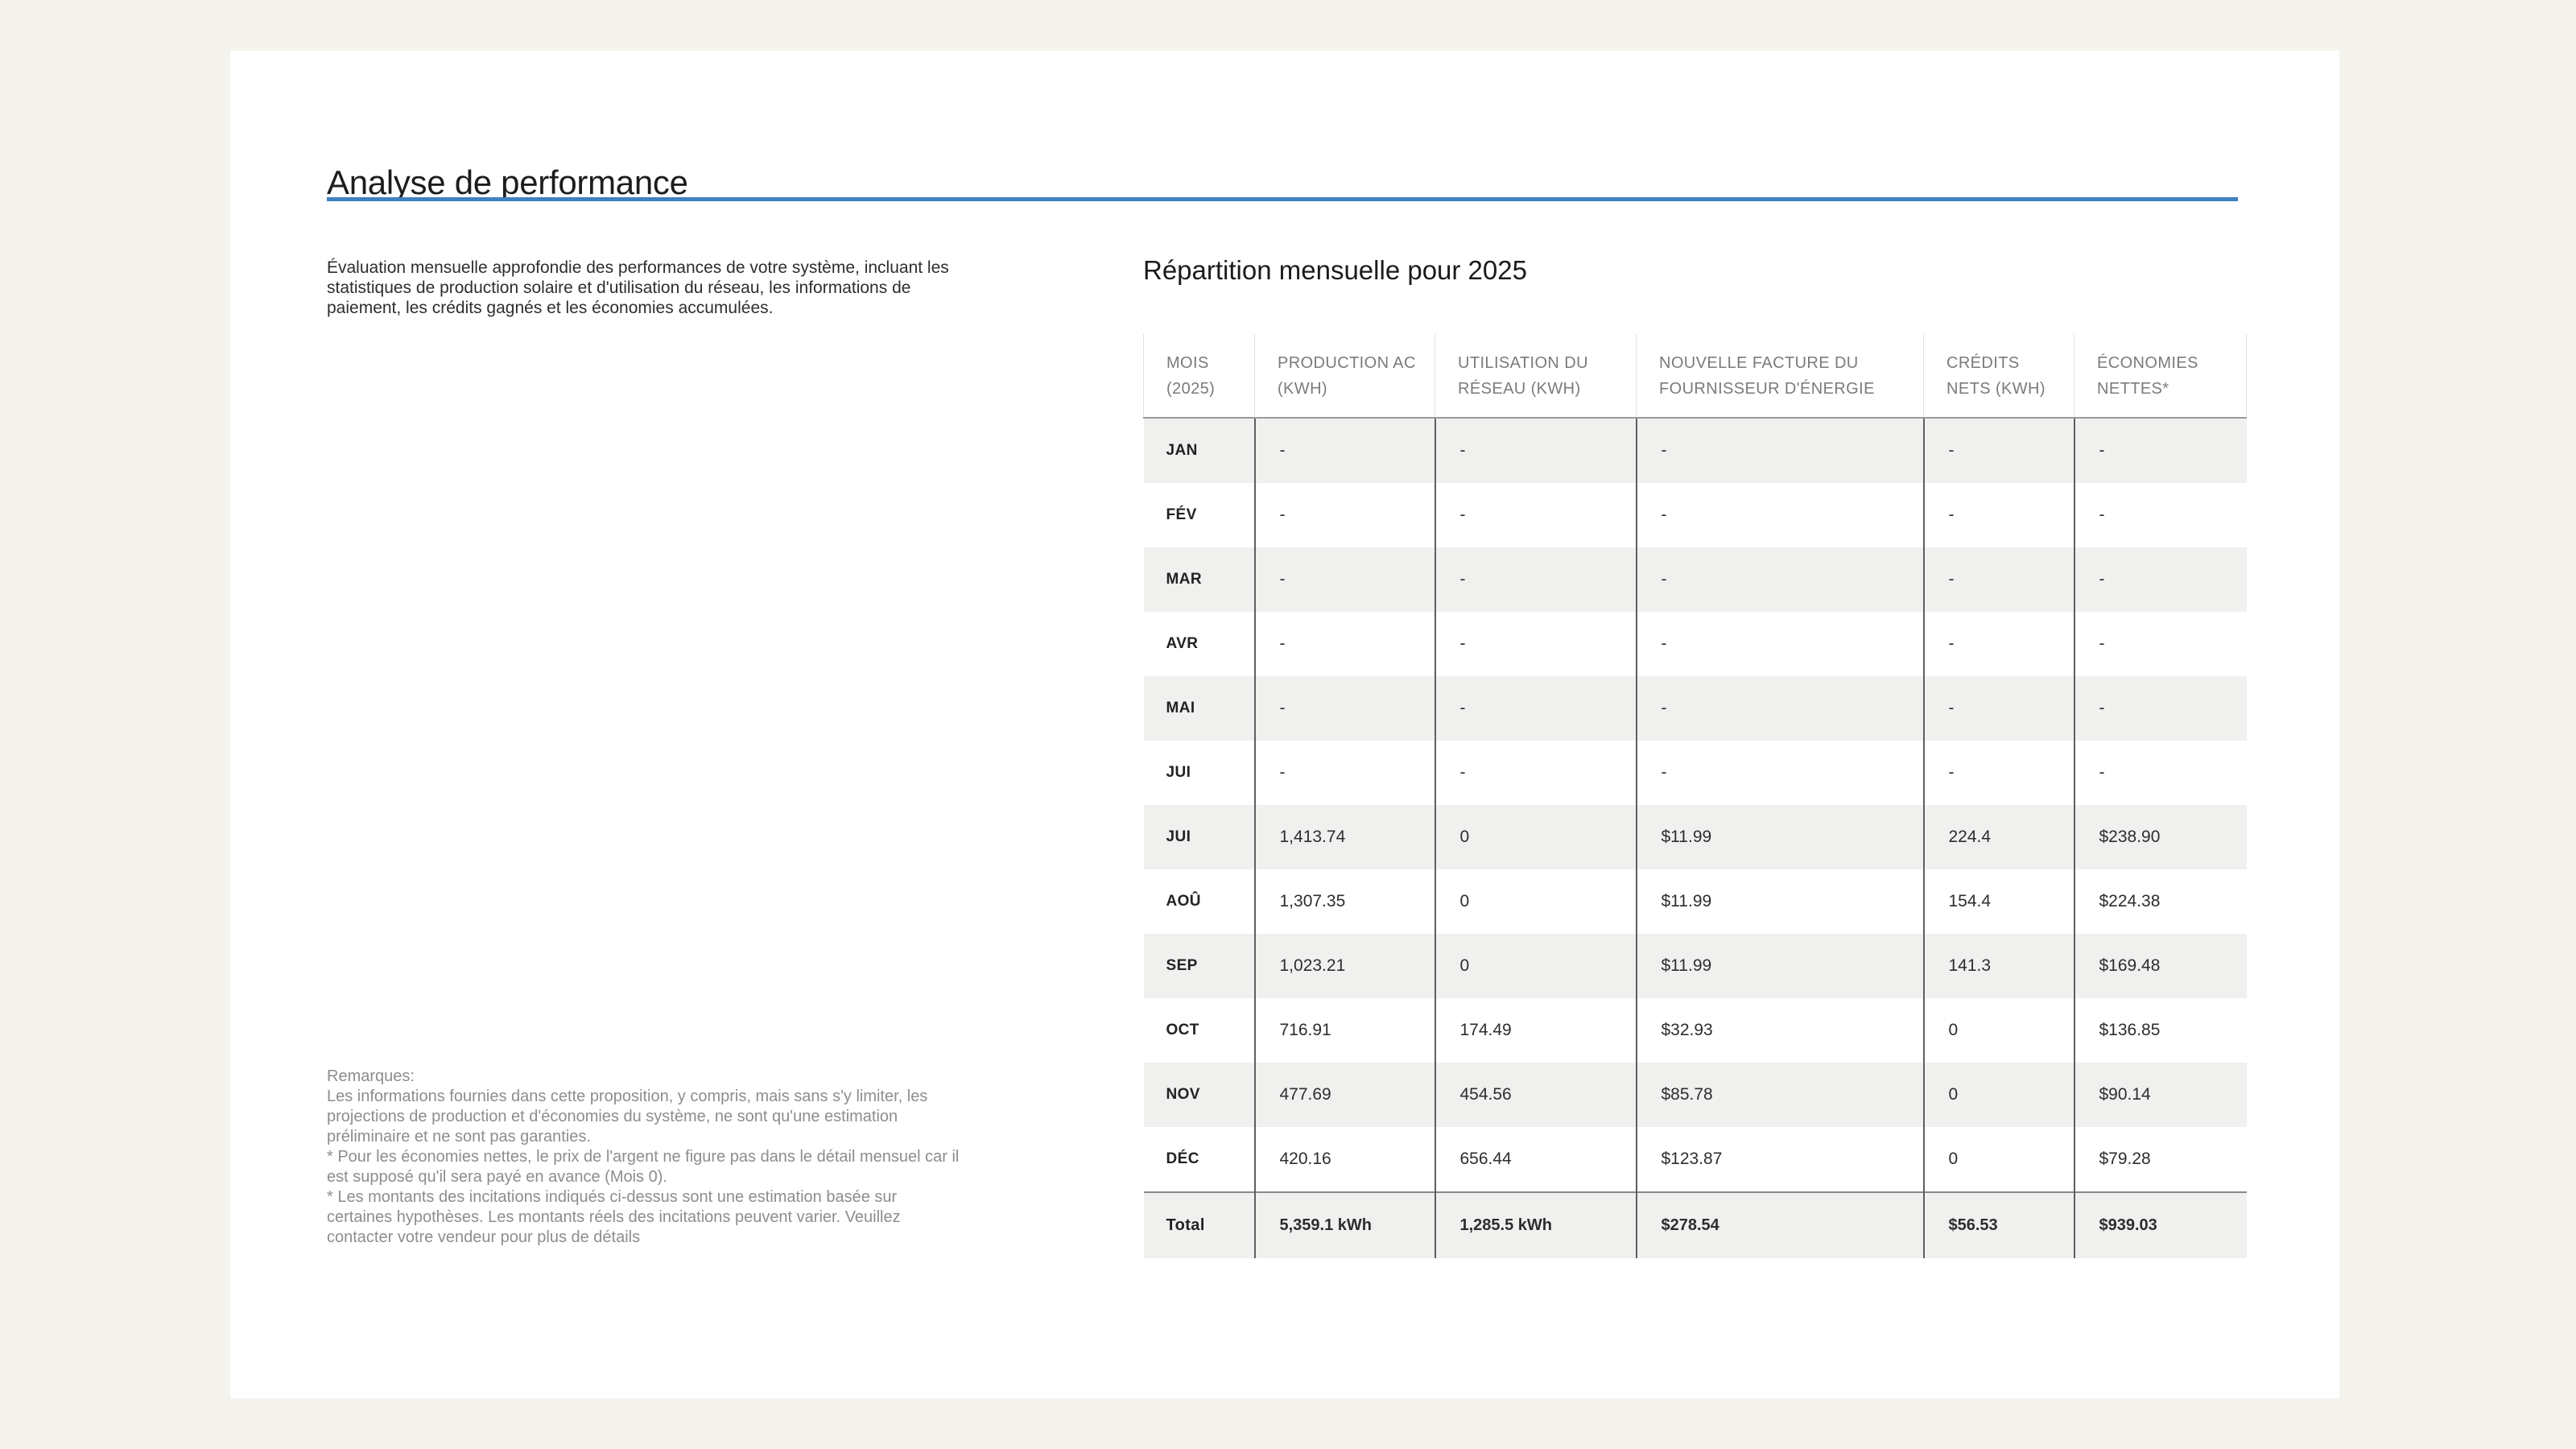  I want to click on value-cell: $79.28, so click(2160, 1159).